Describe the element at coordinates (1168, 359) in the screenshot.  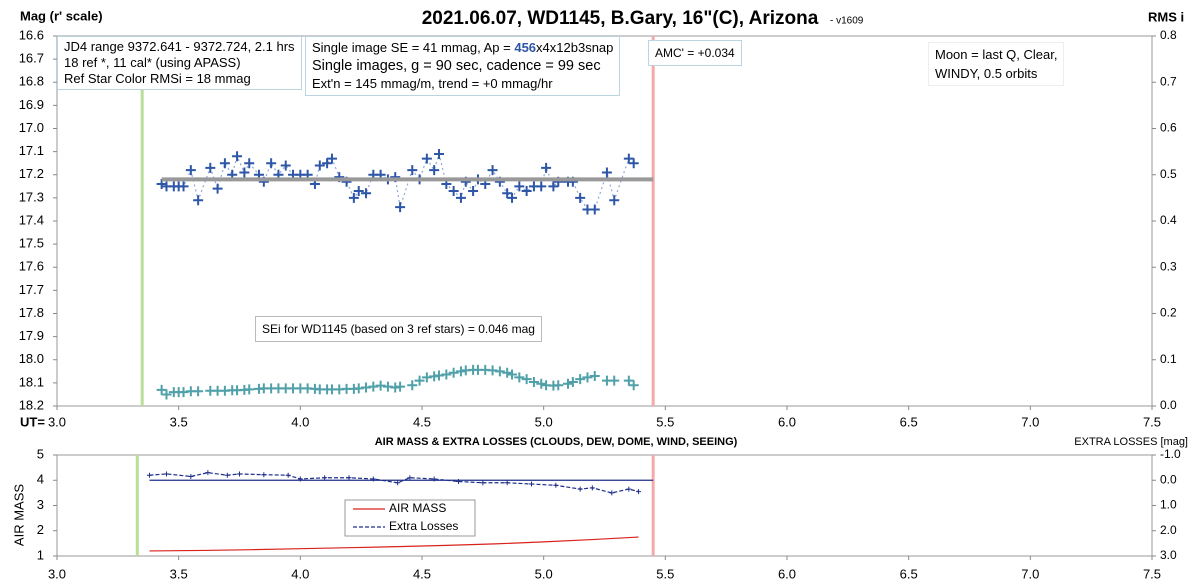
I see `y2-tick-label: 0.1` at that location.